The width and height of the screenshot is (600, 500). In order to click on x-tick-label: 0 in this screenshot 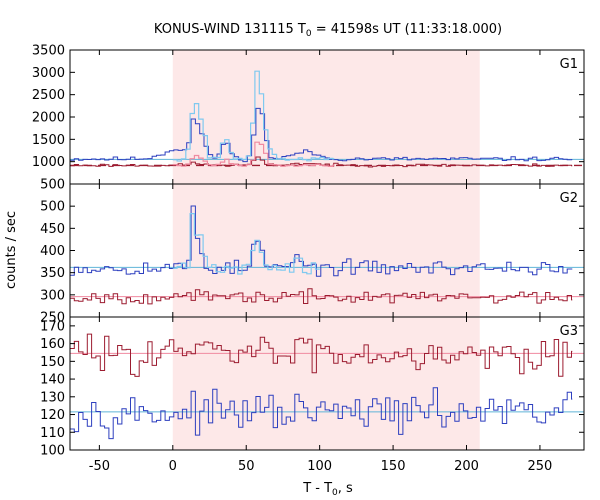, I will do `click(173, 466)`.